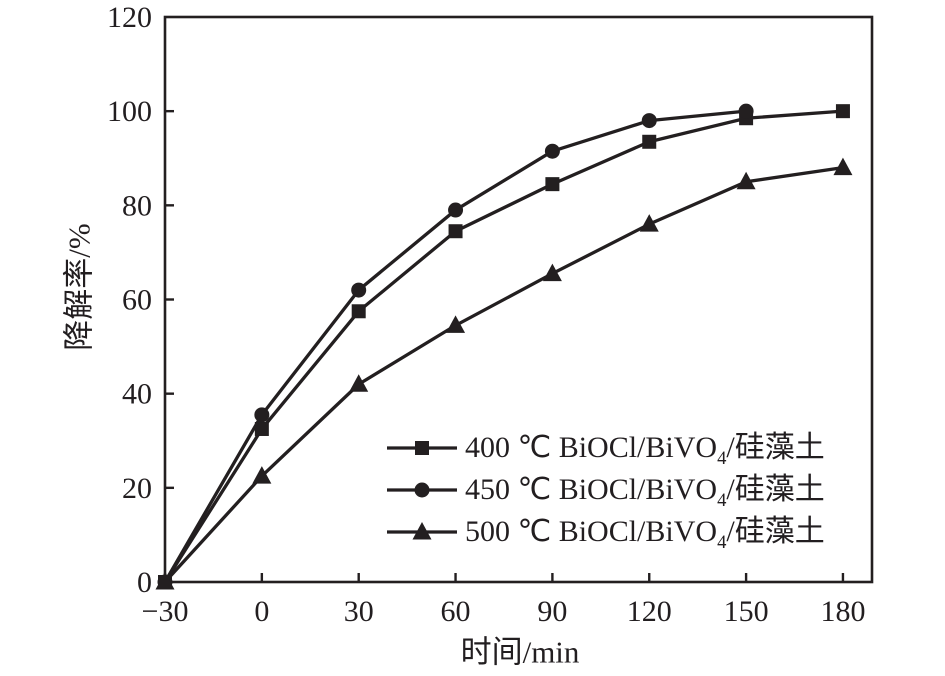 The image size is (945, 676). I want to click on x-tick-label: 60, so click(456, 611).